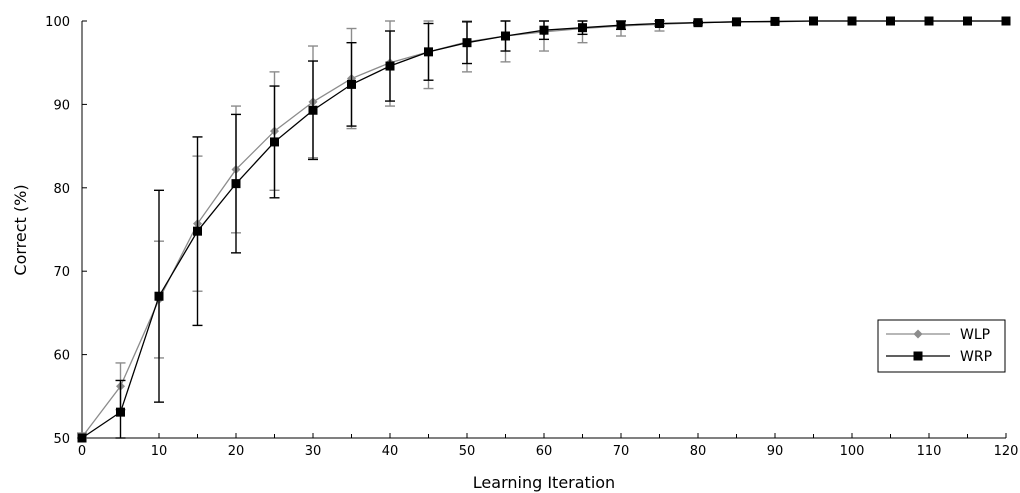  Describe the element at coordinates (61, 189) in the screenshot. I see `y-tick-label: 80` at that location.